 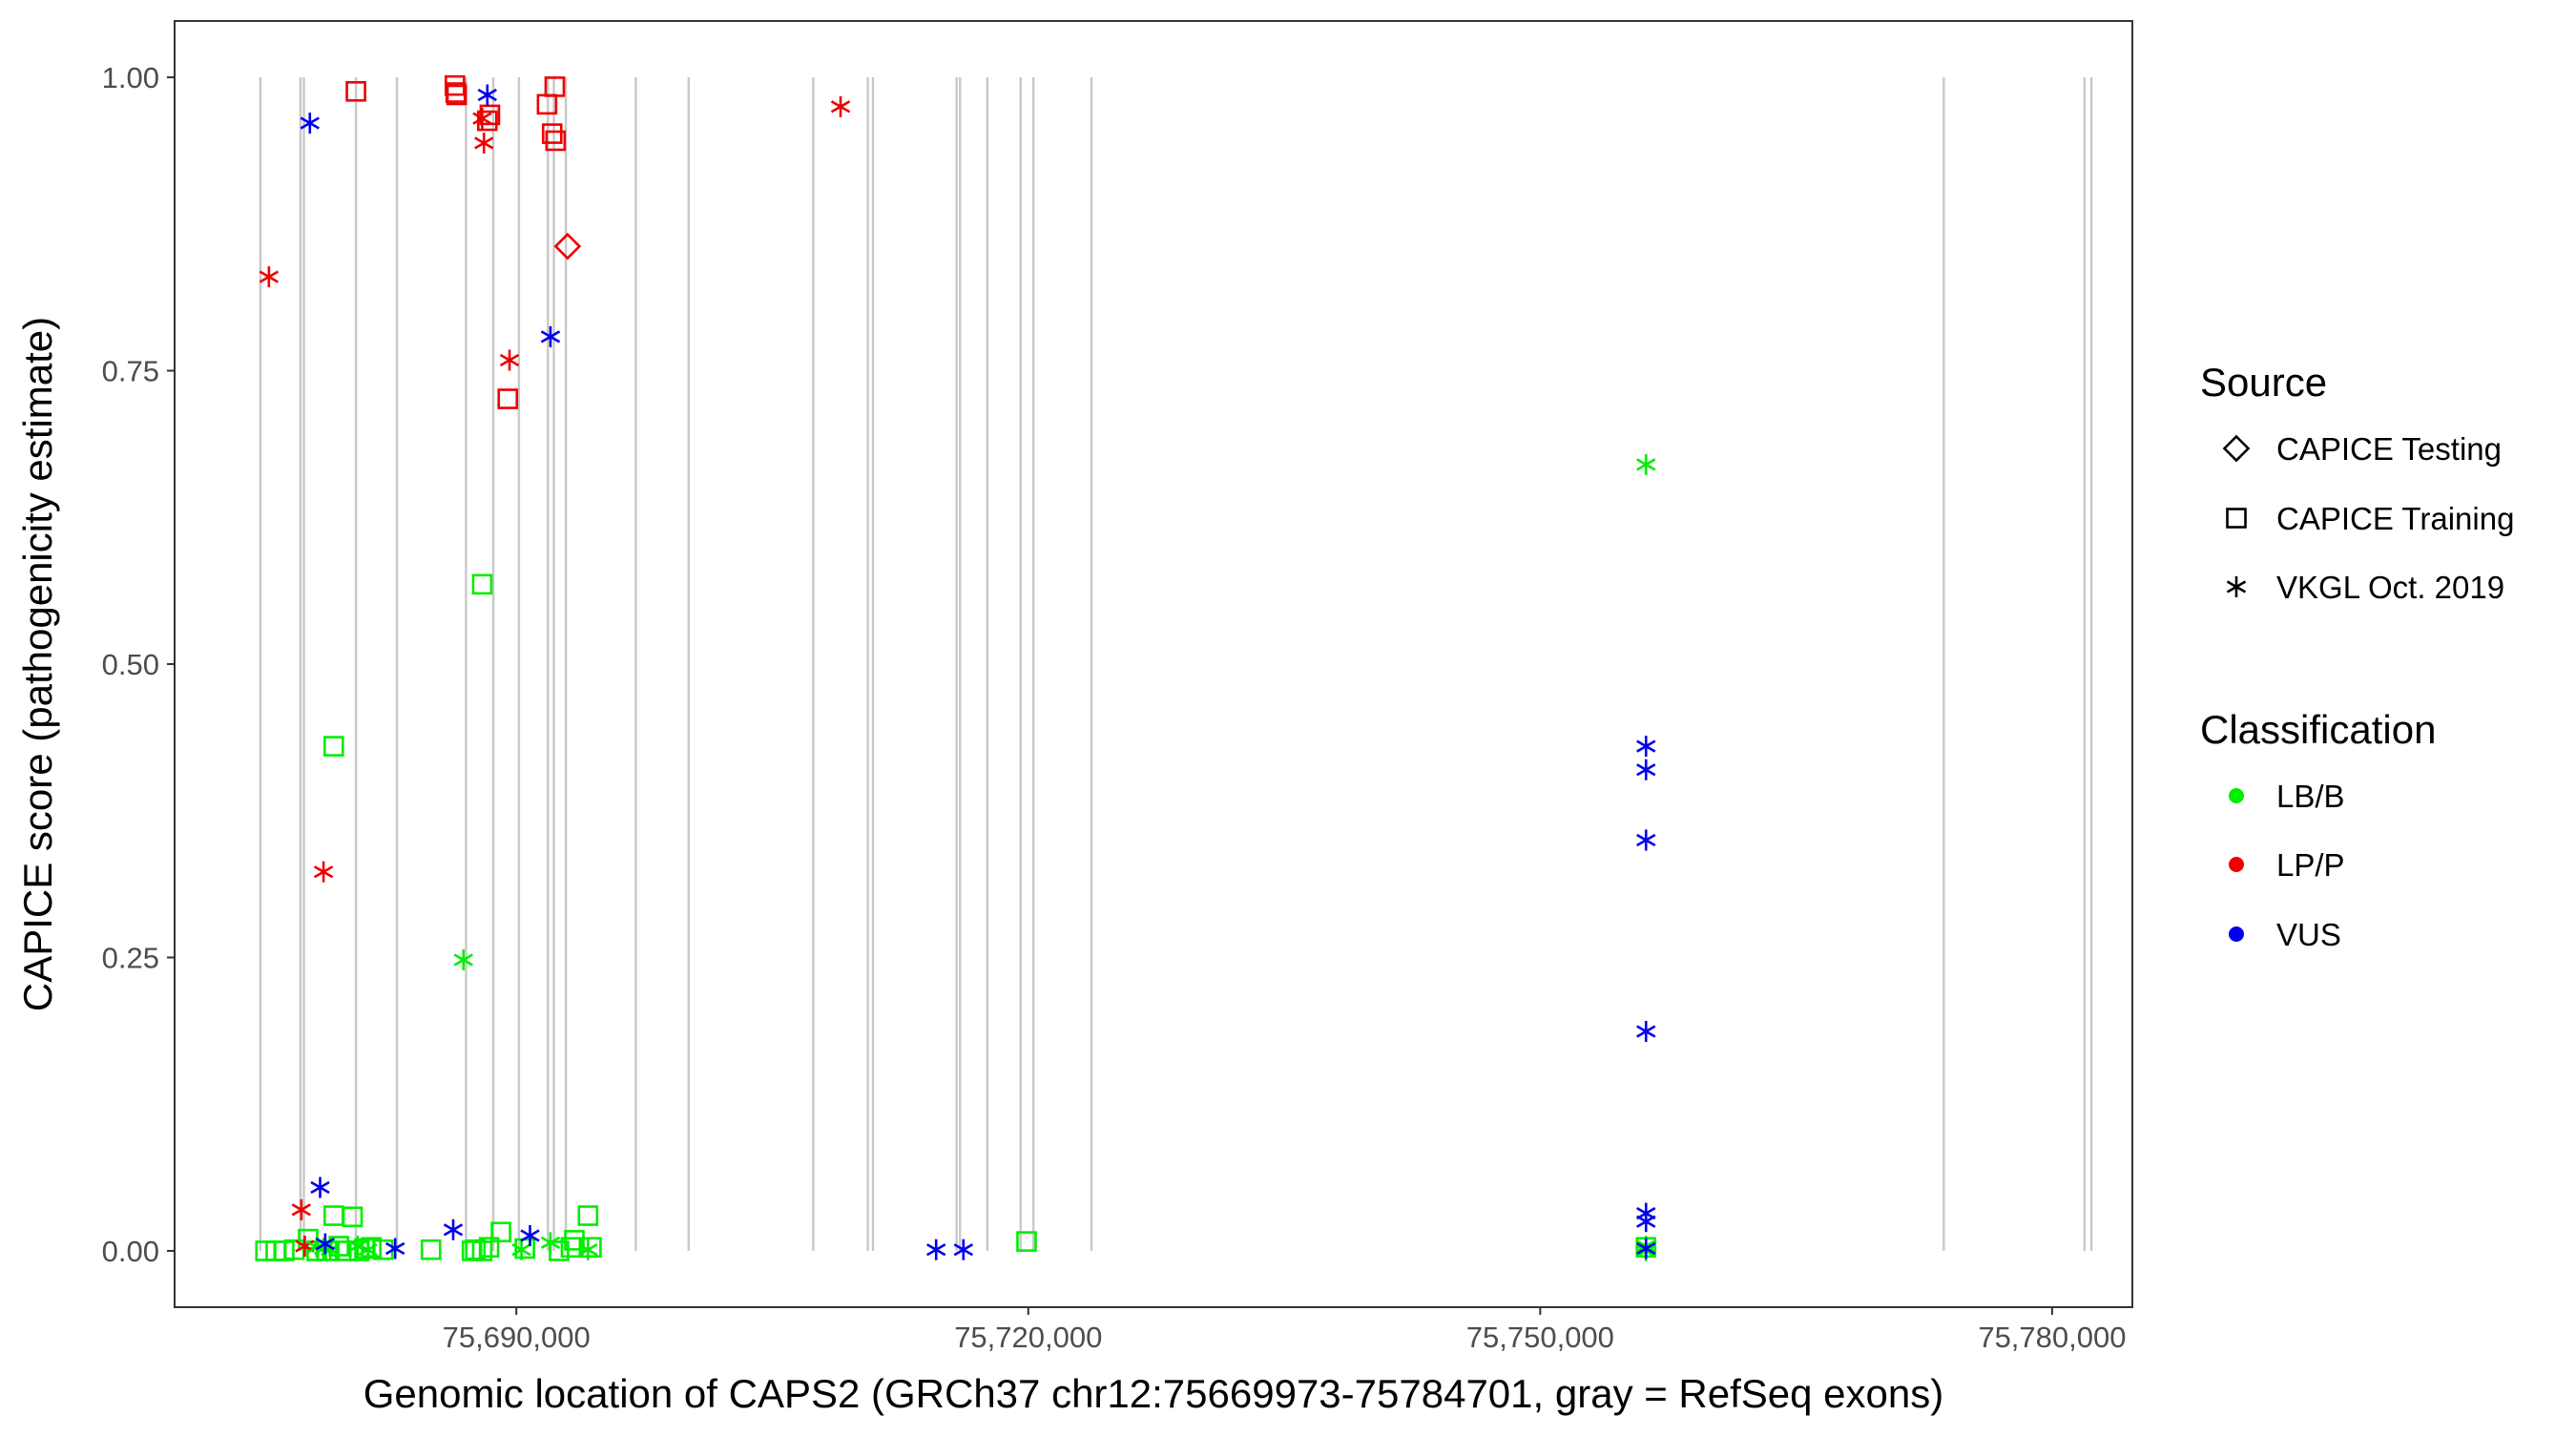 What do you see at coordinates (2236, 518) in the screenshot?
I see `legend-key-square` at bounding box center [2236, 518].